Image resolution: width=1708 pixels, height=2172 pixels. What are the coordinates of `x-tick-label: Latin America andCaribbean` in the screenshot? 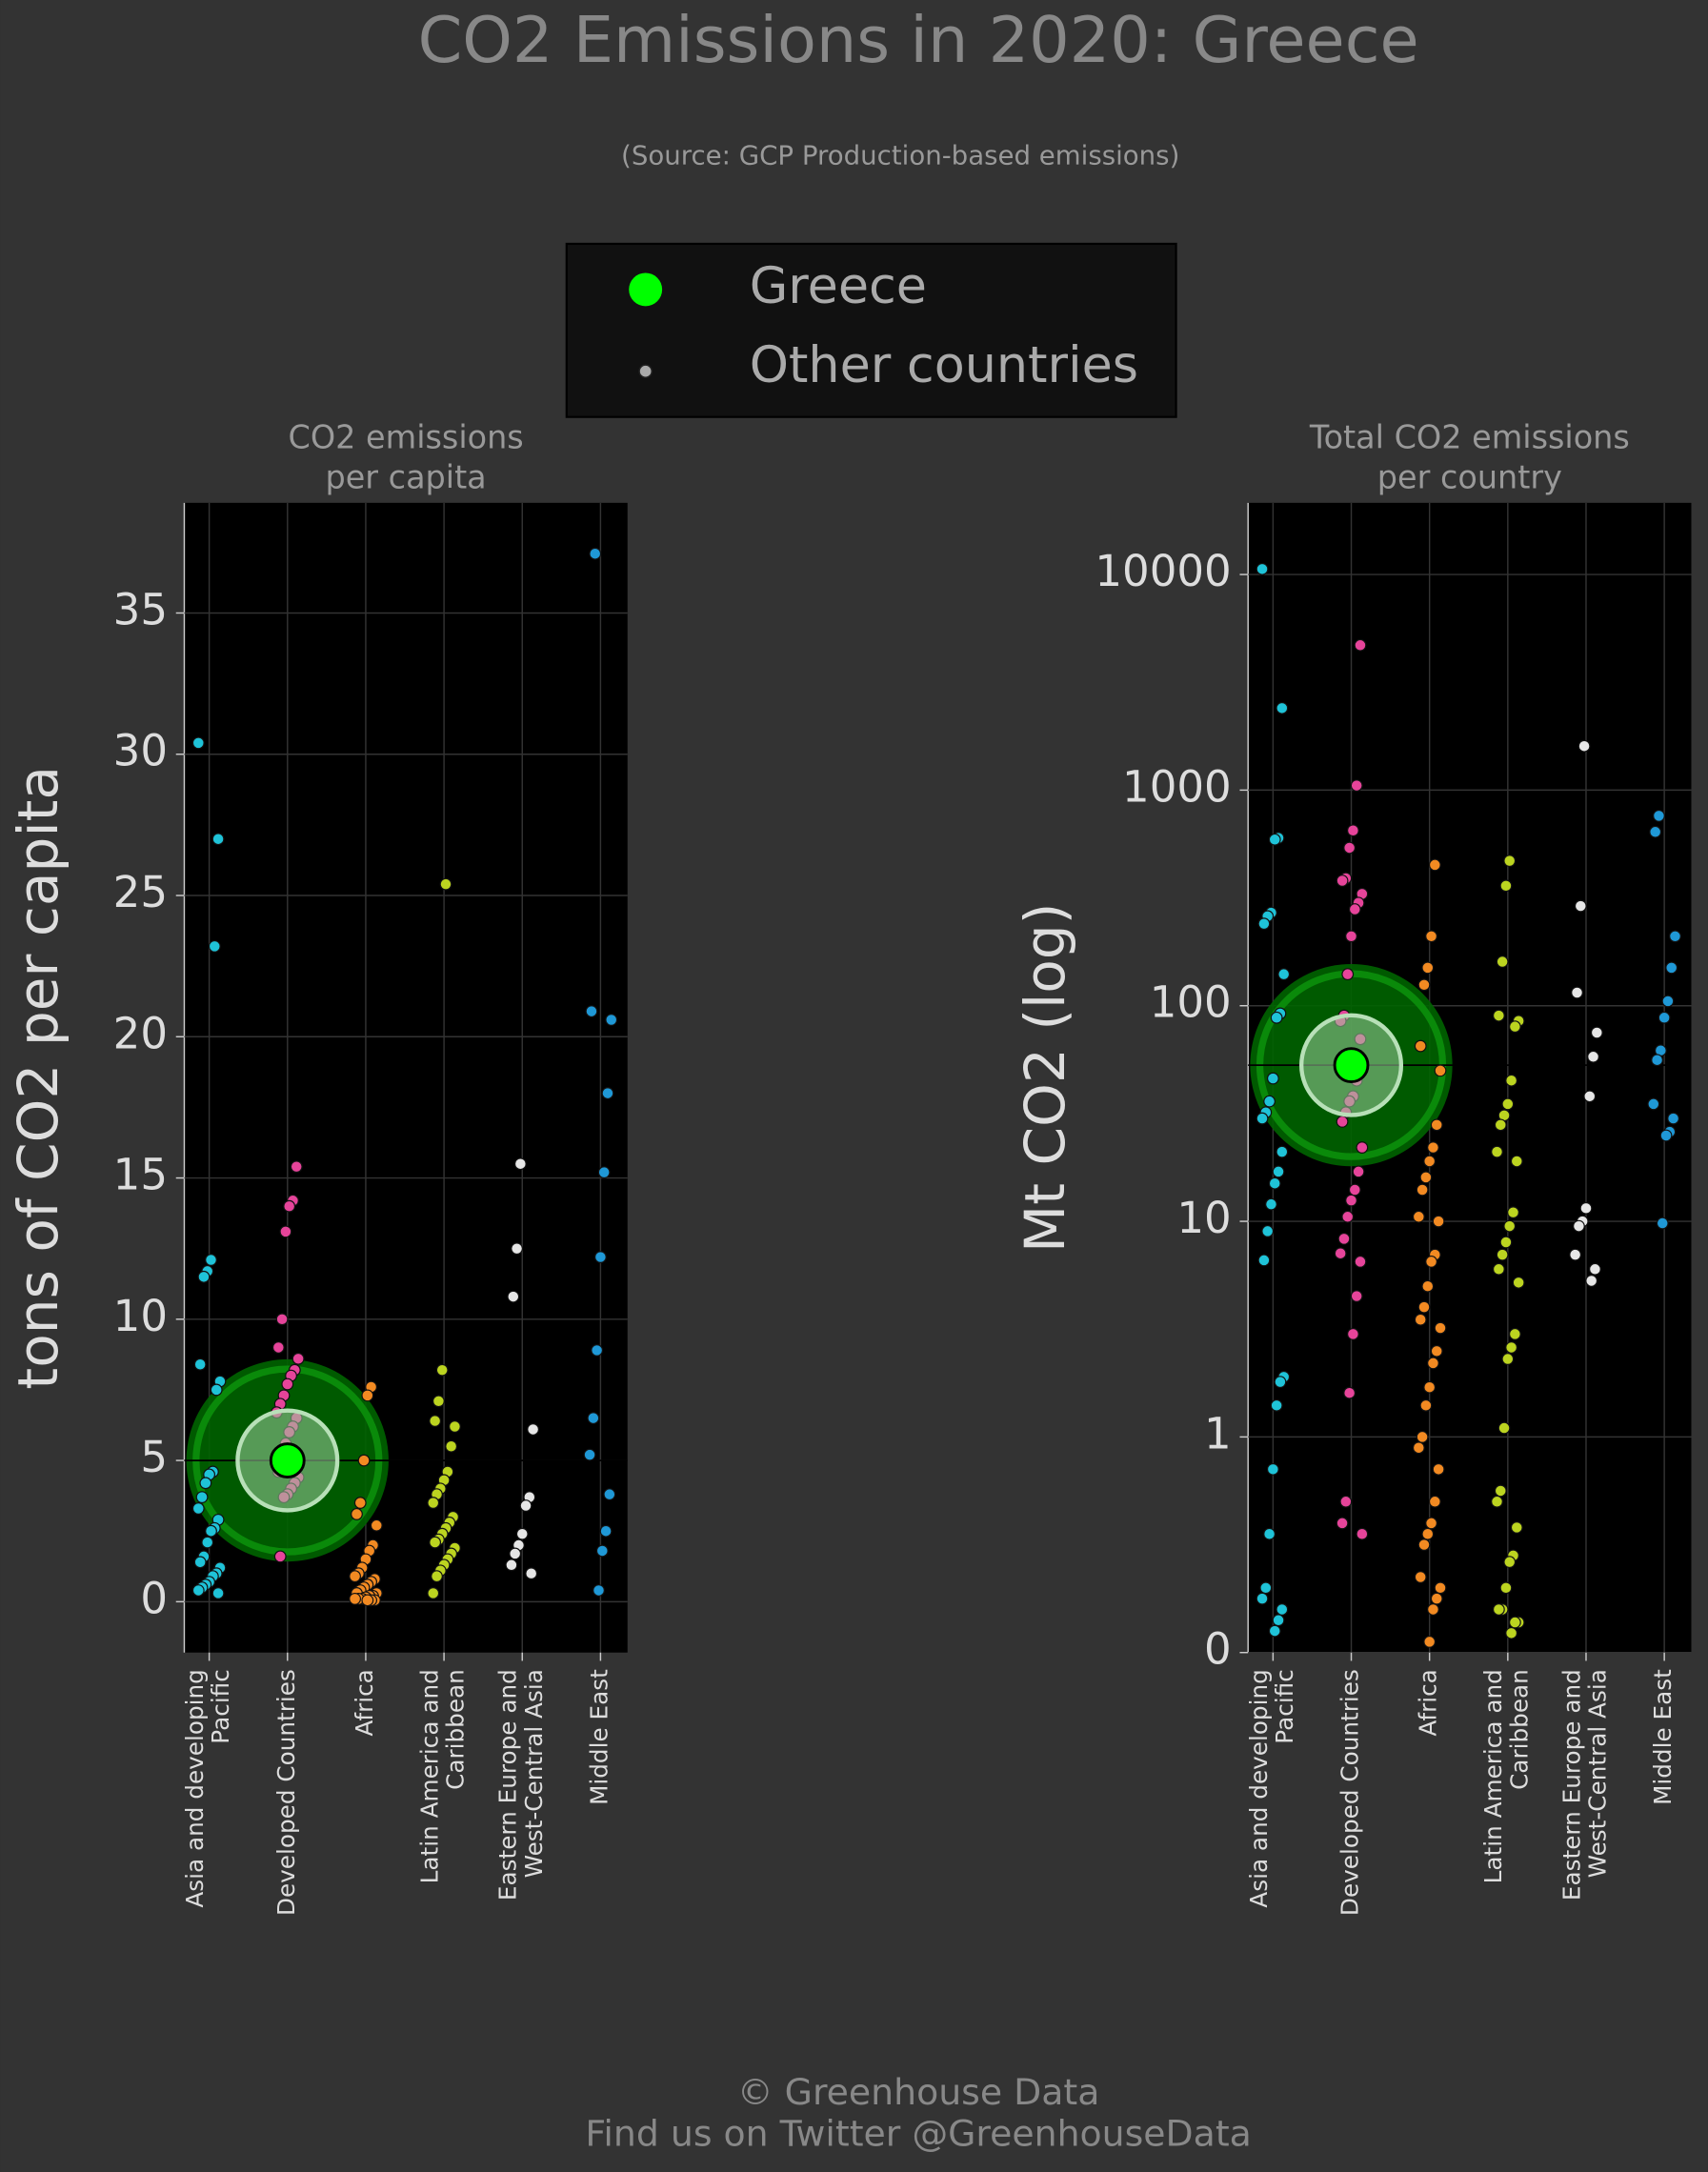 It's located at (442, 1776).